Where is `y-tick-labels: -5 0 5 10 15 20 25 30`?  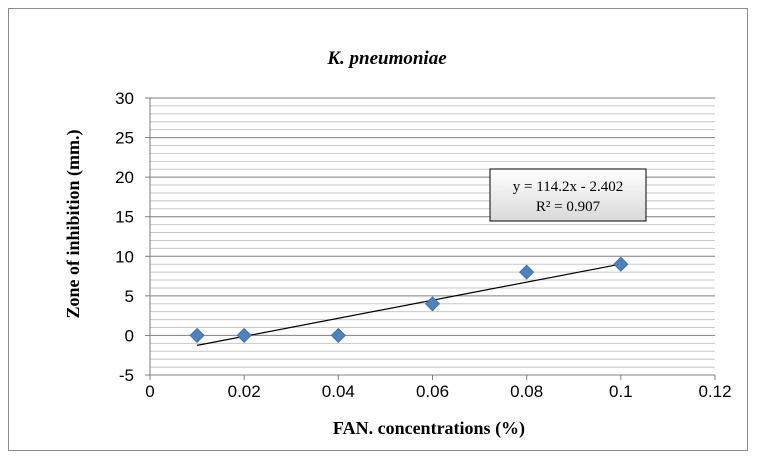 y-tick-labels: -5 0 5 10 15 20 25 30 is located at coordinates (124, 237).